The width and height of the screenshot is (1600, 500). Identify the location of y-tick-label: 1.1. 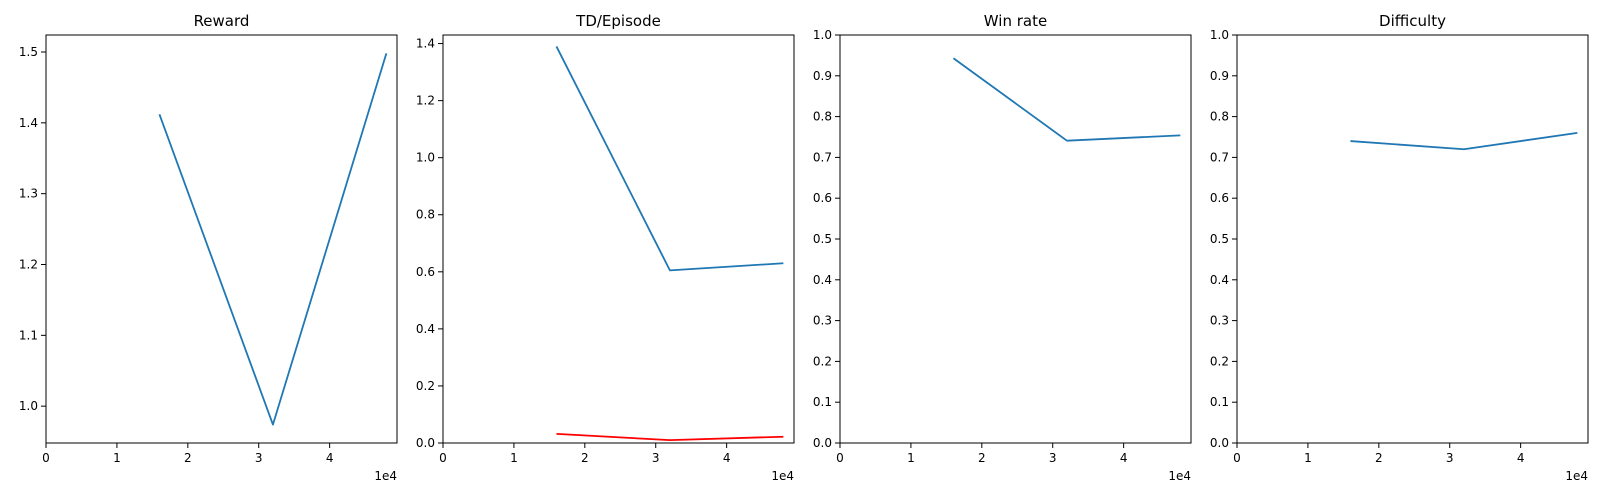
(28, 335).